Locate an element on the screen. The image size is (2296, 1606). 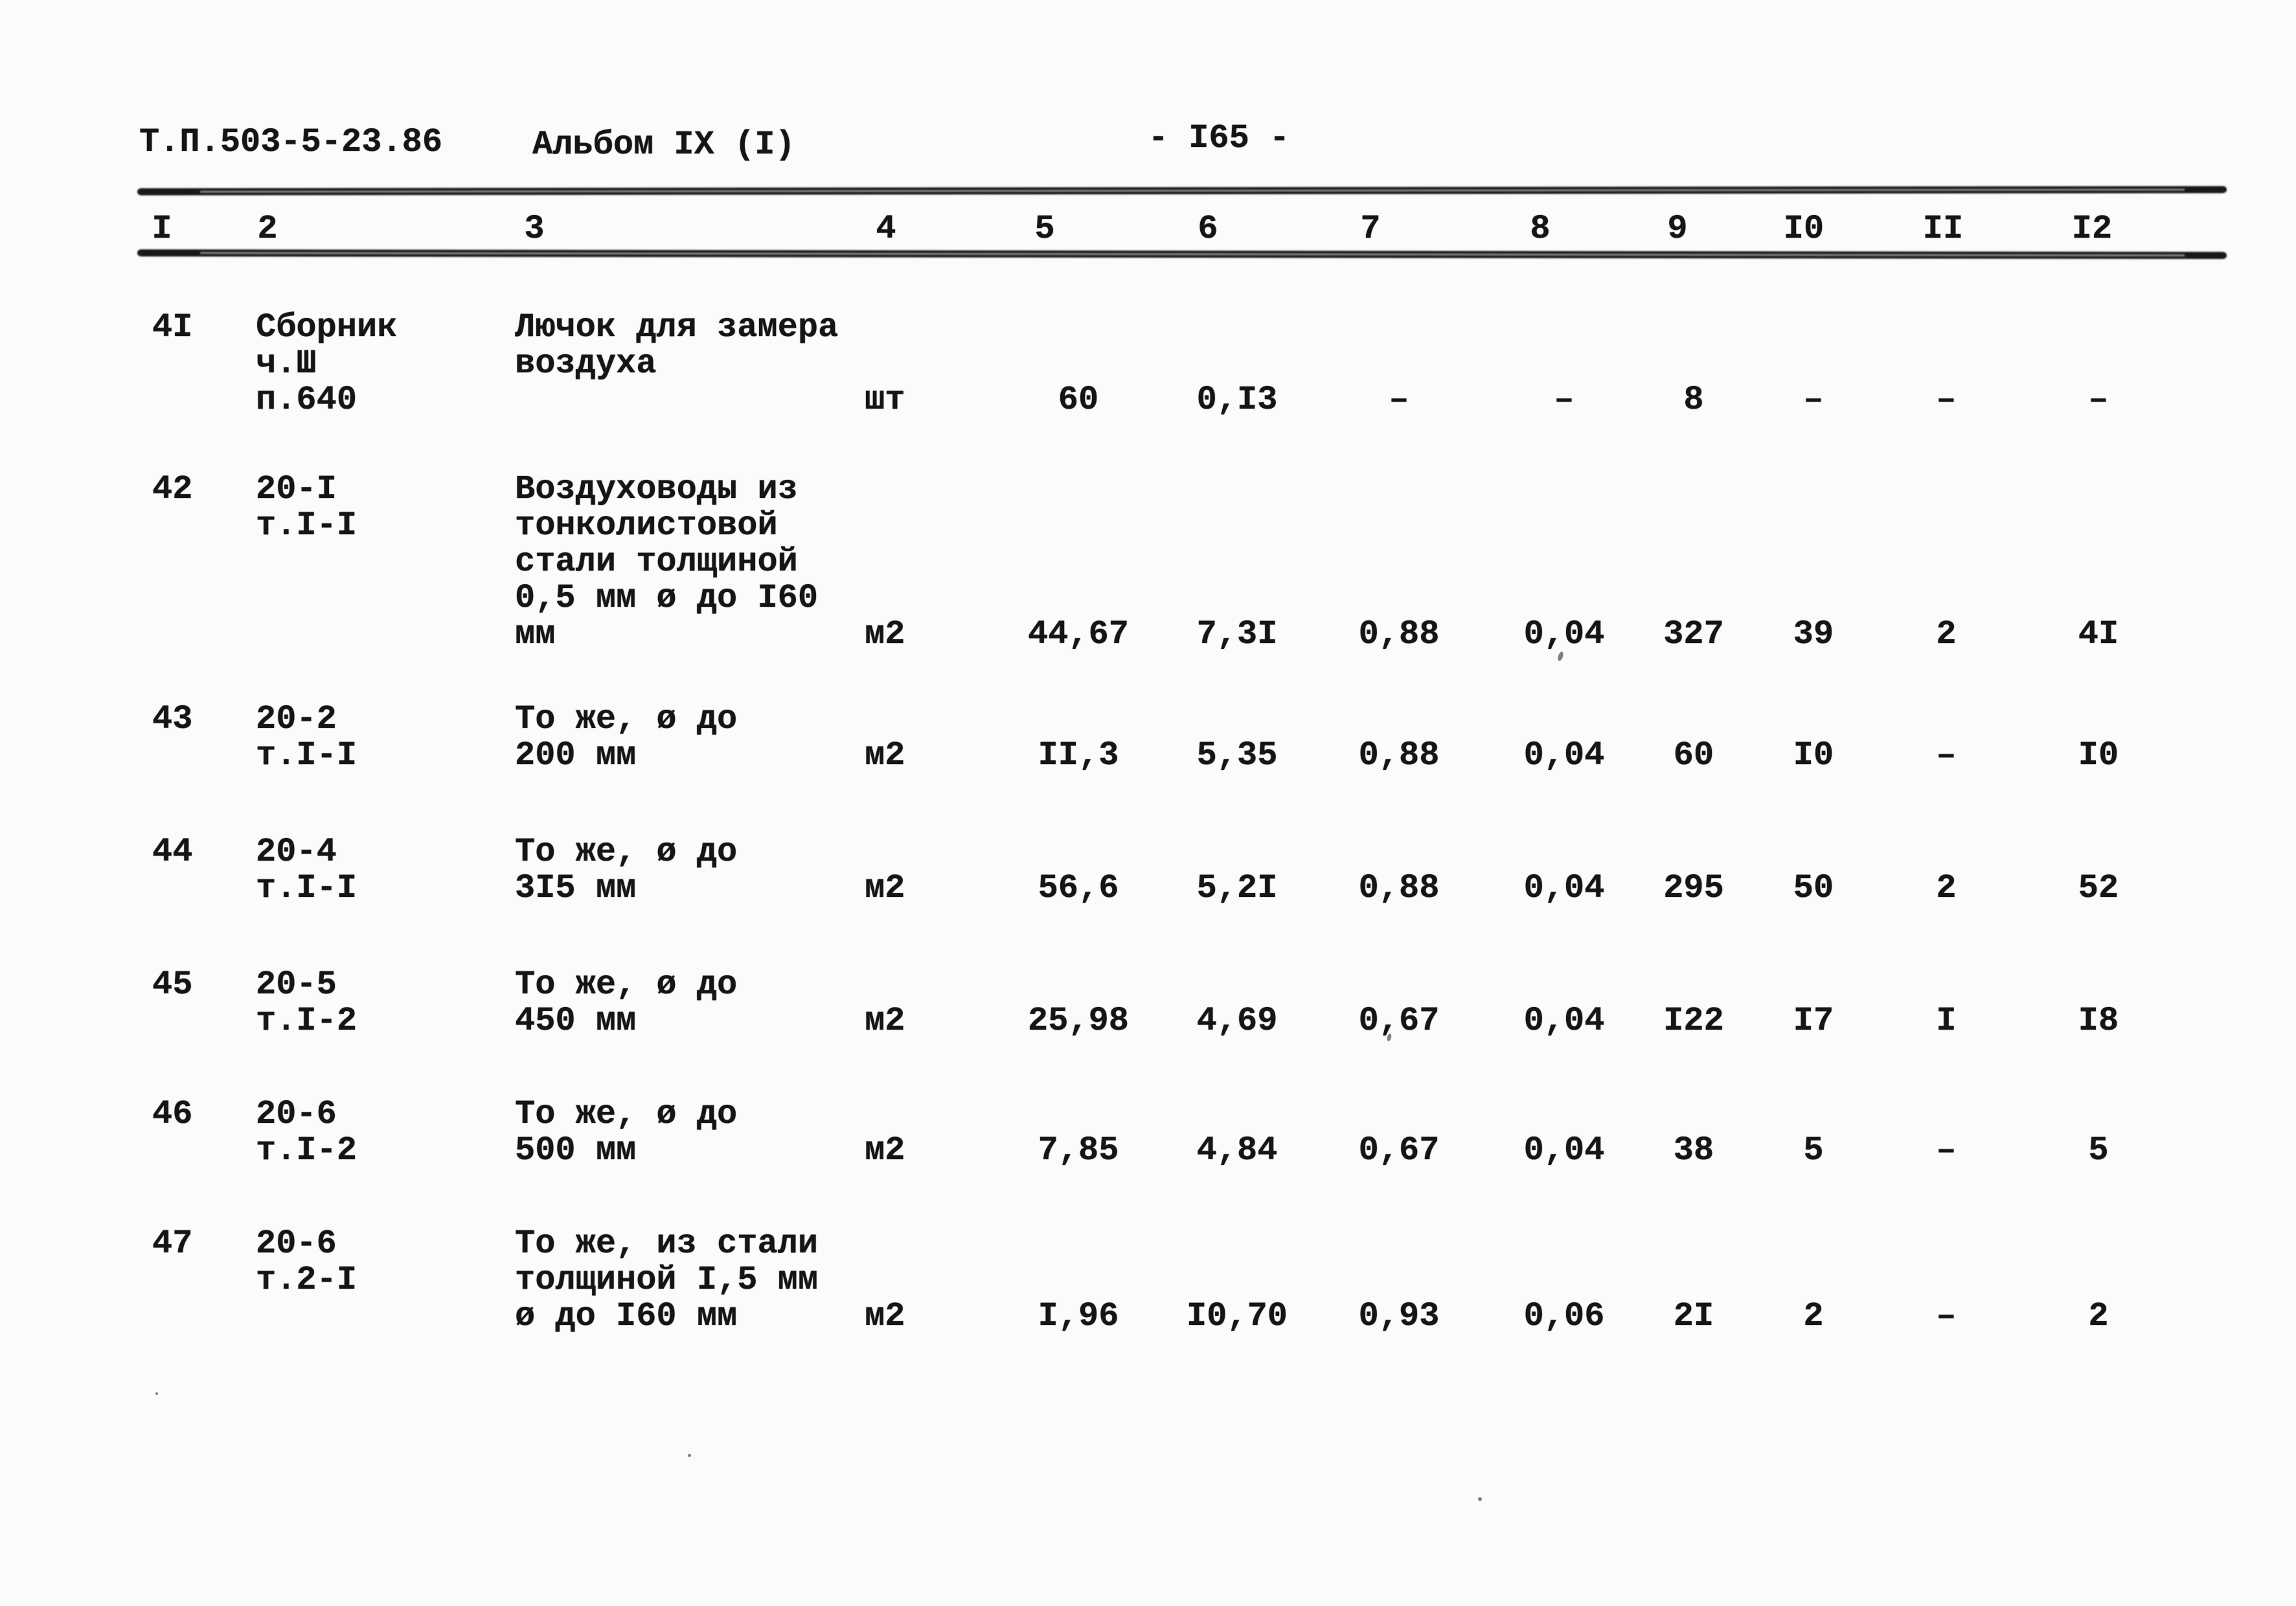
page-number: - I65 - is located at coordinates (1219, 138).